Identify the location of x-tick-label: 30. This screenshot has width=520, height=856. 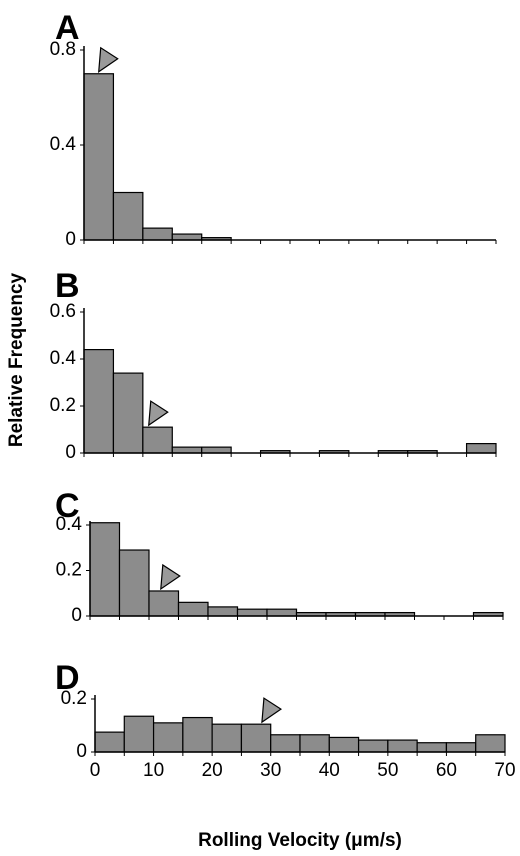
(270, 770).